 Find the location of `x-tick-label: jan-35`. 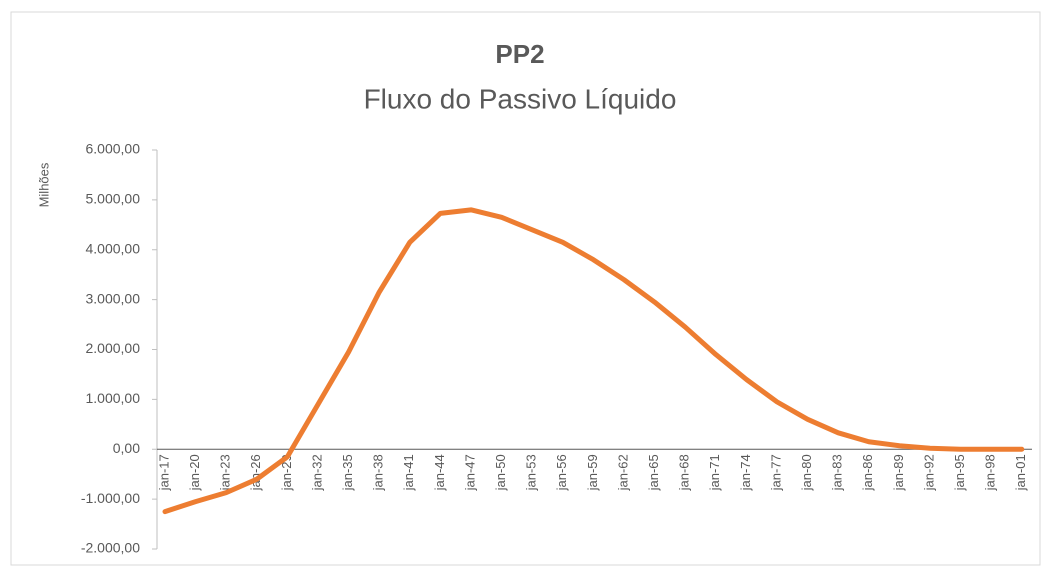

x-tick-label: jan-35 is located at coordinates (347, 472).